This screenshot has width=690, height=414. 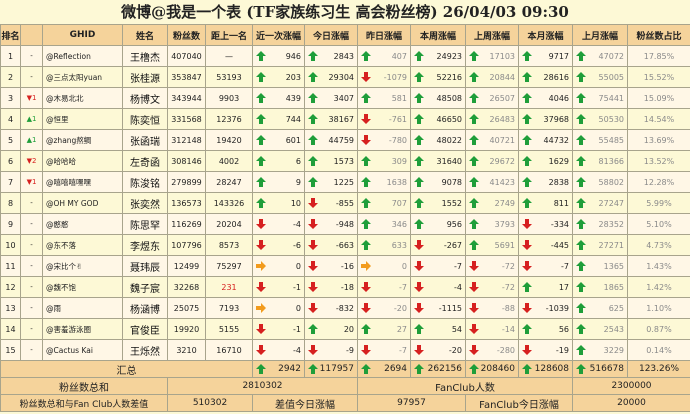 What do you see at coordinates (82, 140) in the screenshot?
I see `ghid-cell: @zhang熬鲷` at bounding box center [82, 140].